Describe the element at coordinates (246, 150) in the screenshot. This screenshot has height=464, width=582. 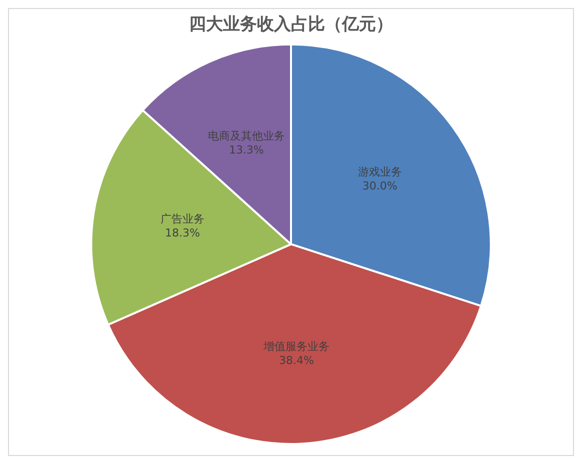
I see `data-label: 13.3%` at that location.